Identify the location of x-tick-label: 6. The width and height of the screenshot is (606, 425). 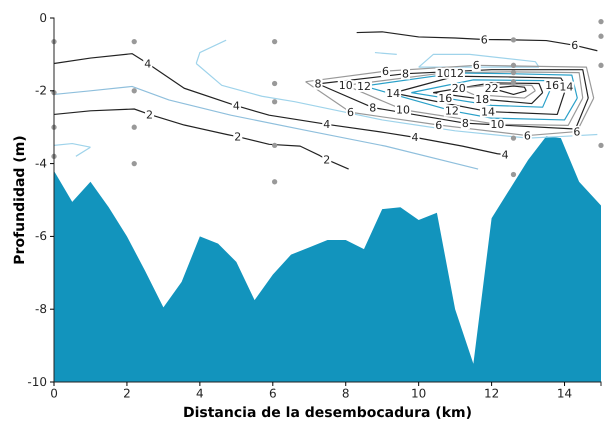
(272, 393).